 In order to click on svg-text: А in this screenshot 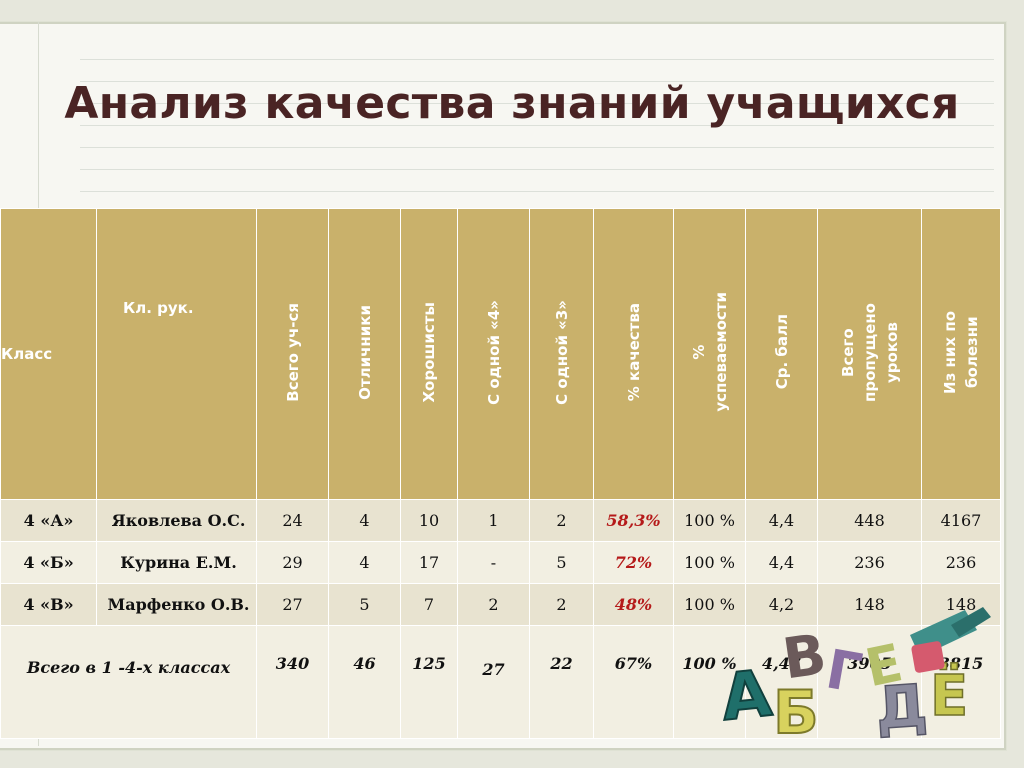, I will do `click(746, 696)`.